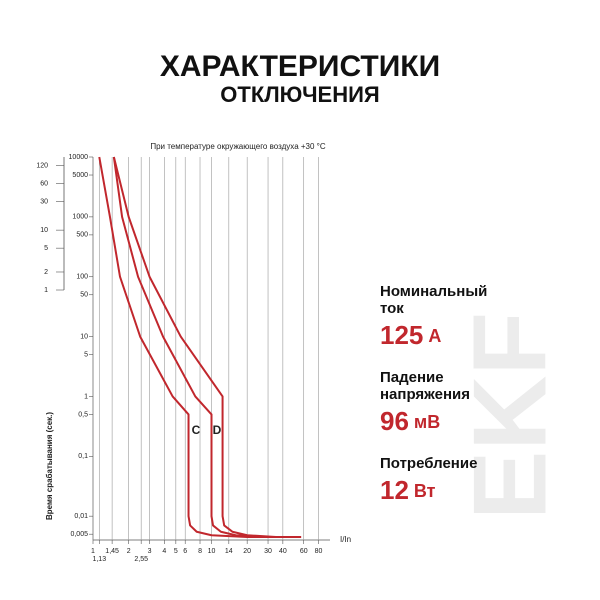  Describe the element at coordinates (141, 559) in the screenshot. I see `x-tick-label: 2,55` at that location.